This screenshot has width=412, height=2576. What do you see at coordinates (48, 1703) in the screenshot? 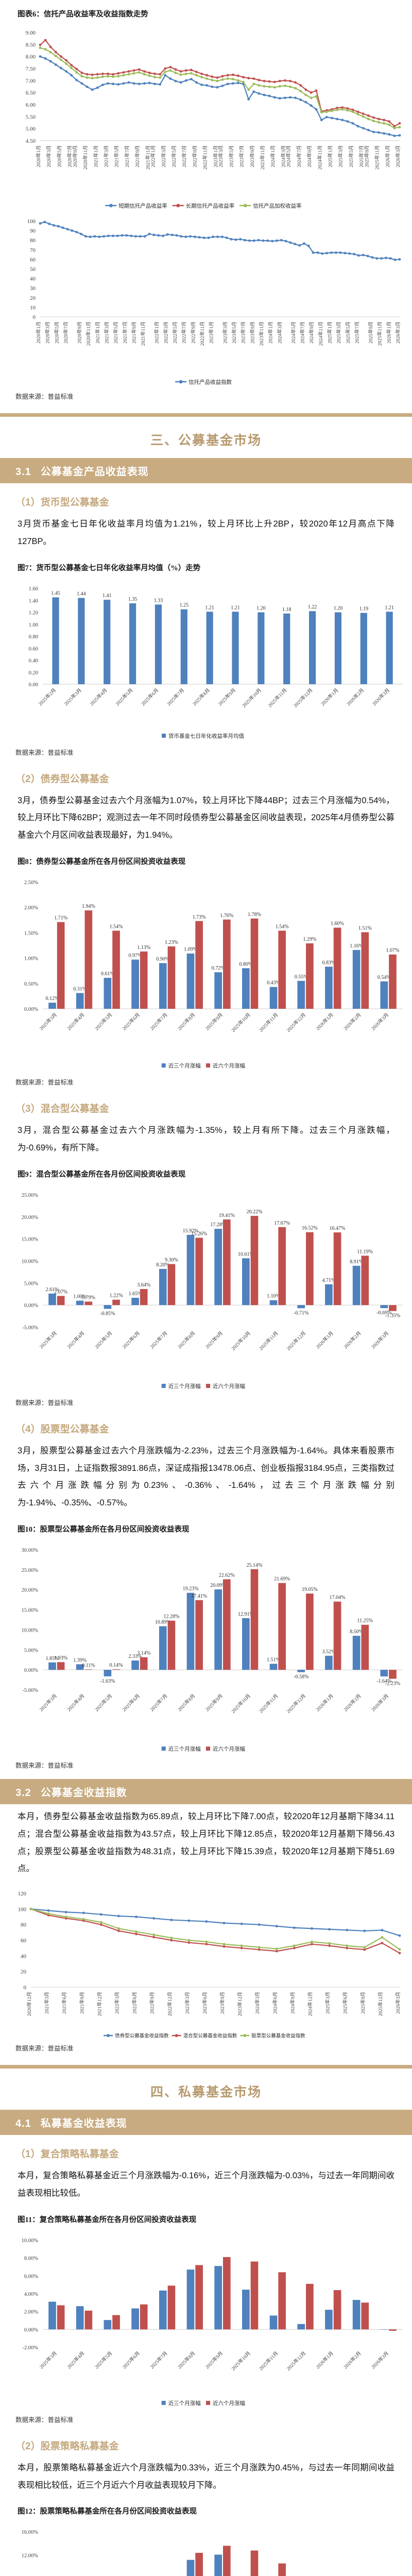
I see `svg-text: 2025年3月` at bounding box center [48, 1703].